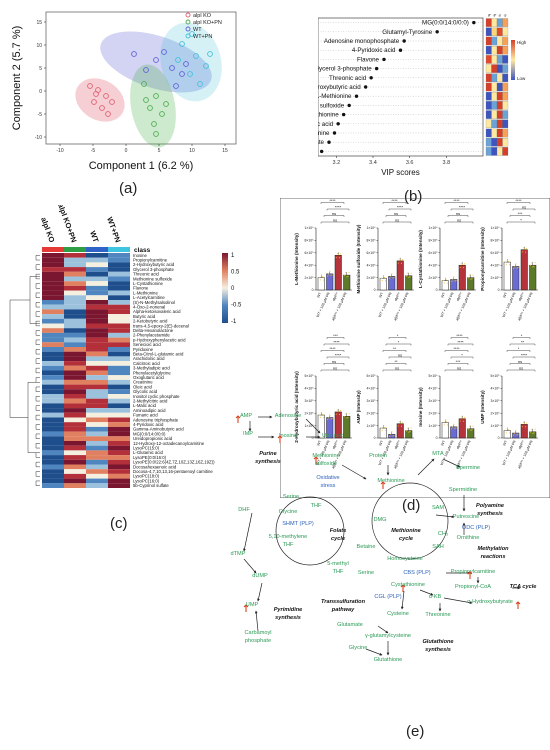 This screenshot has width=550, height=750. I want to click on y-tick-label: 4×10⁵, so click(309, 389).